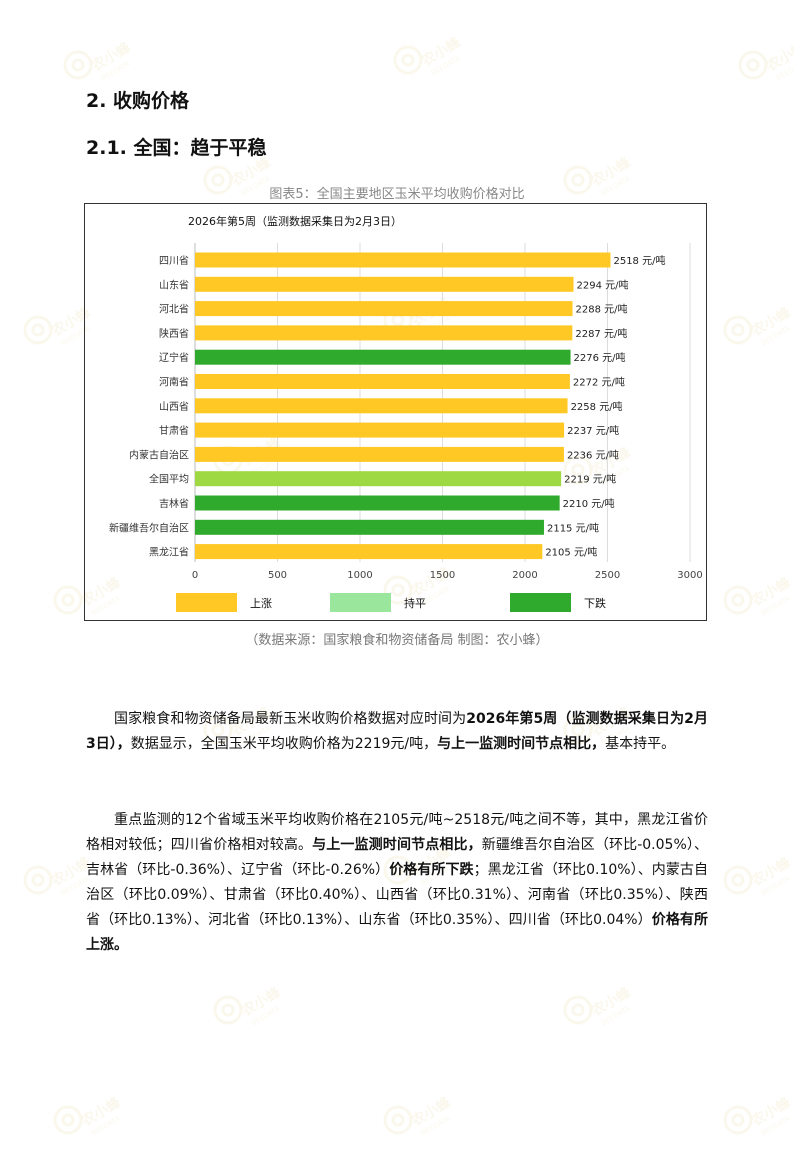  I want to click on y-tick-label: 河北省, so click(174, 309).